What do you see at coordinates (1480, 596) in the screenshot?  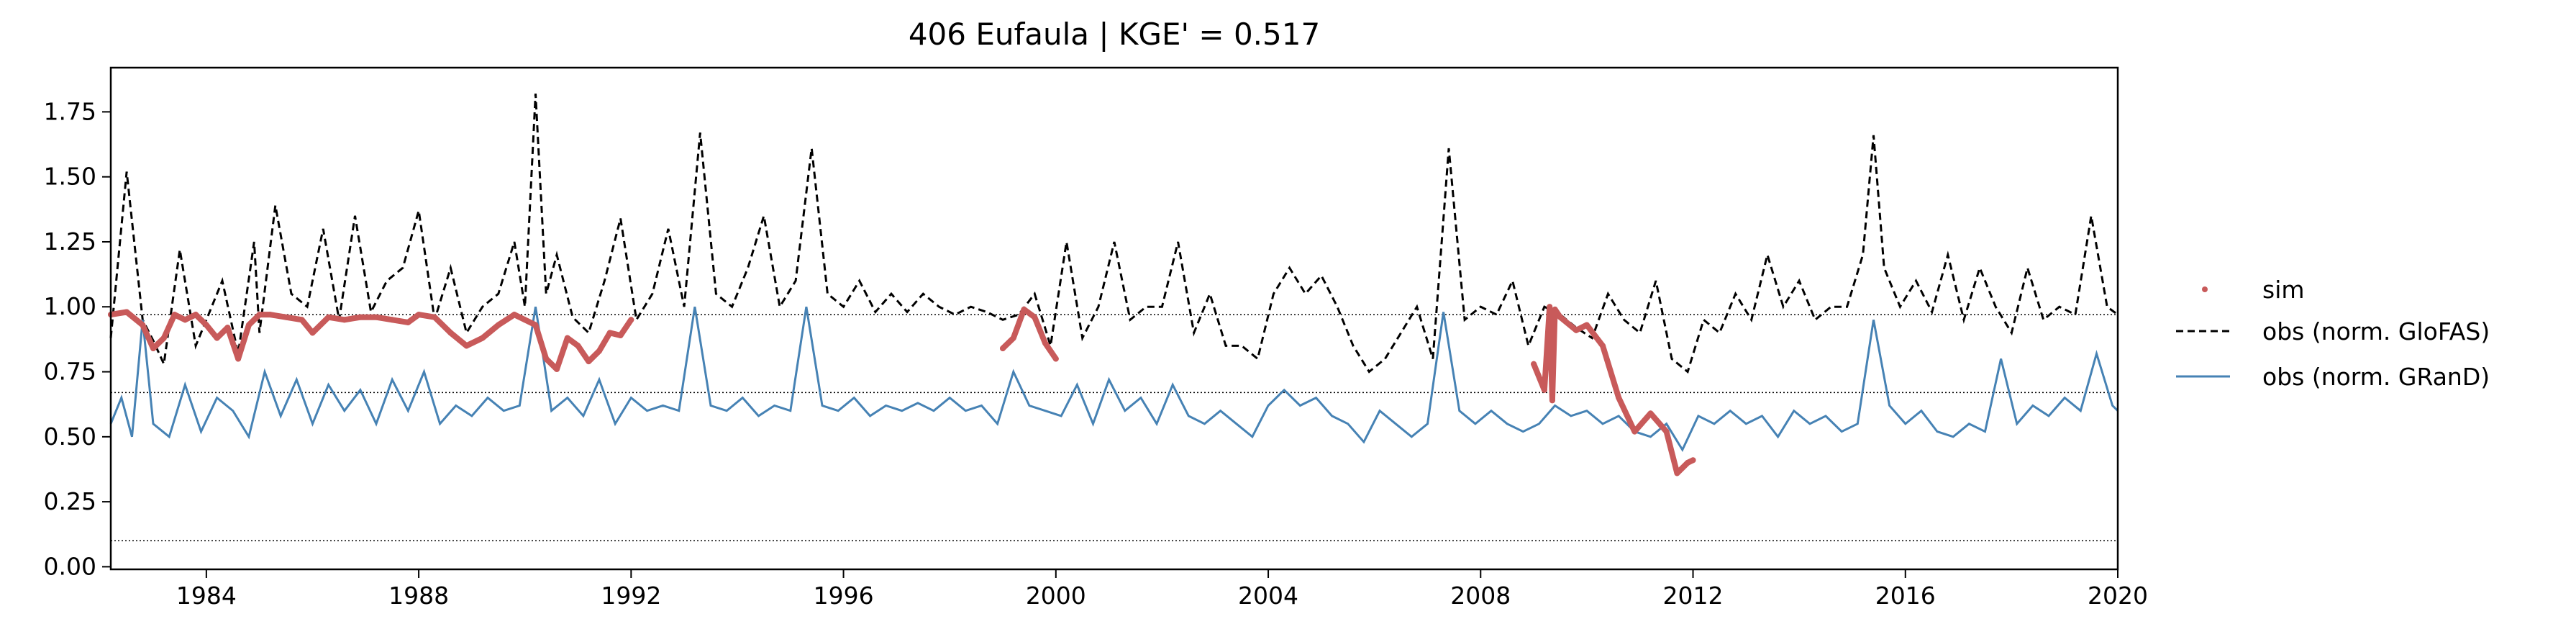 I see `x-tick-label: 2008` at bounding box center [1480, 596].